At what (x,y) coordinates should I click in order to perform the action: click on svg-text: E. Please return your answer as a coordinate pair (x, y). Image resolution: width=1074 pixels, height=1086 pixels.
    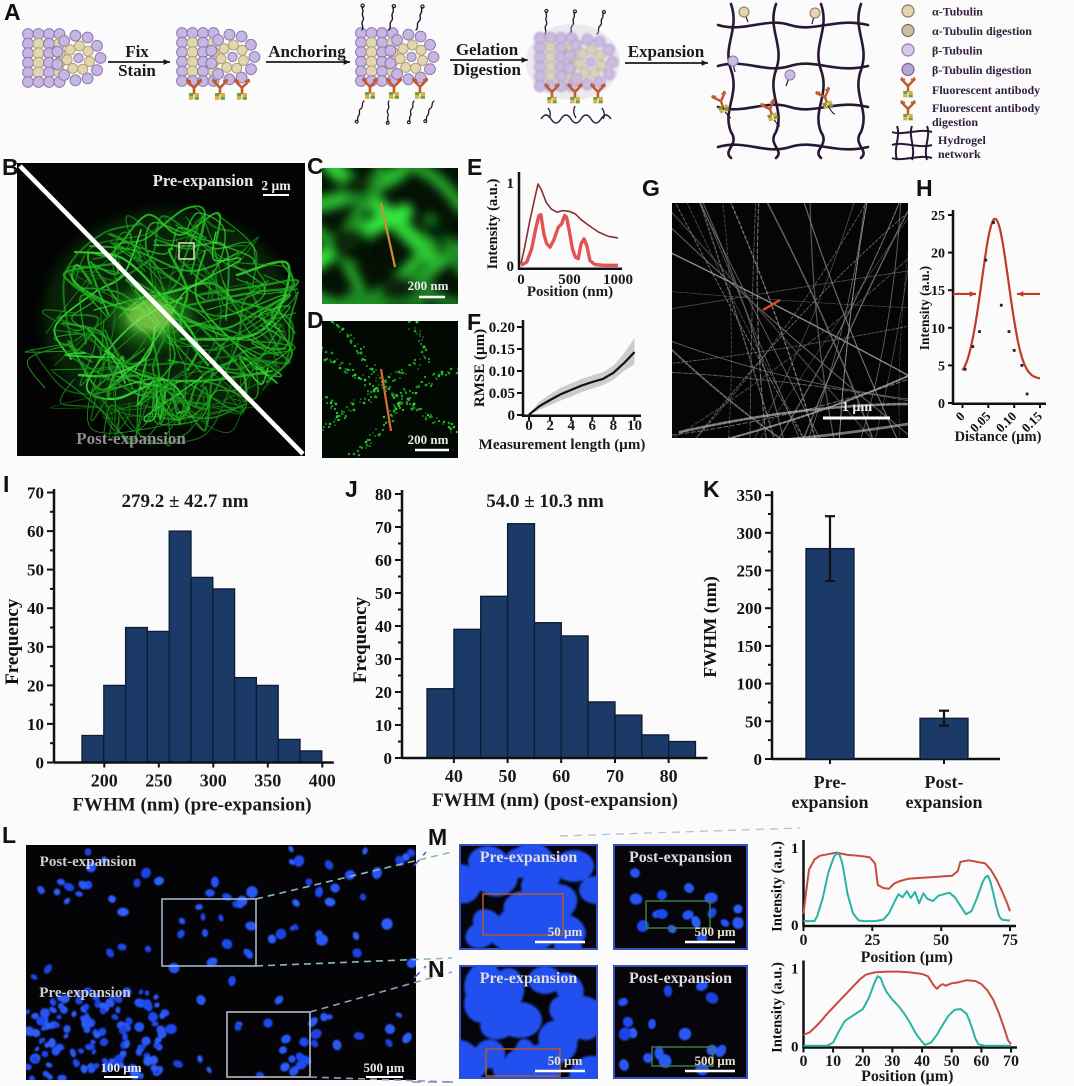
    Looking at the image, I should click on (474, 167).